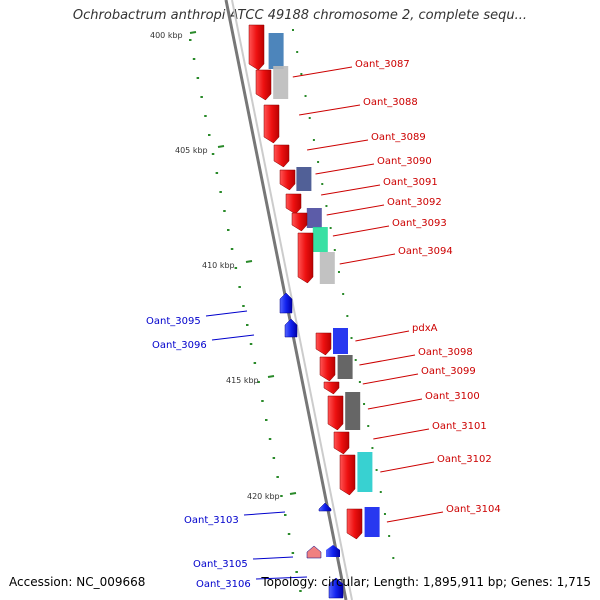 The width and height of the screenshot is (600, 600). I want to click on gene-label: Oant_3094, so click(425, 251).